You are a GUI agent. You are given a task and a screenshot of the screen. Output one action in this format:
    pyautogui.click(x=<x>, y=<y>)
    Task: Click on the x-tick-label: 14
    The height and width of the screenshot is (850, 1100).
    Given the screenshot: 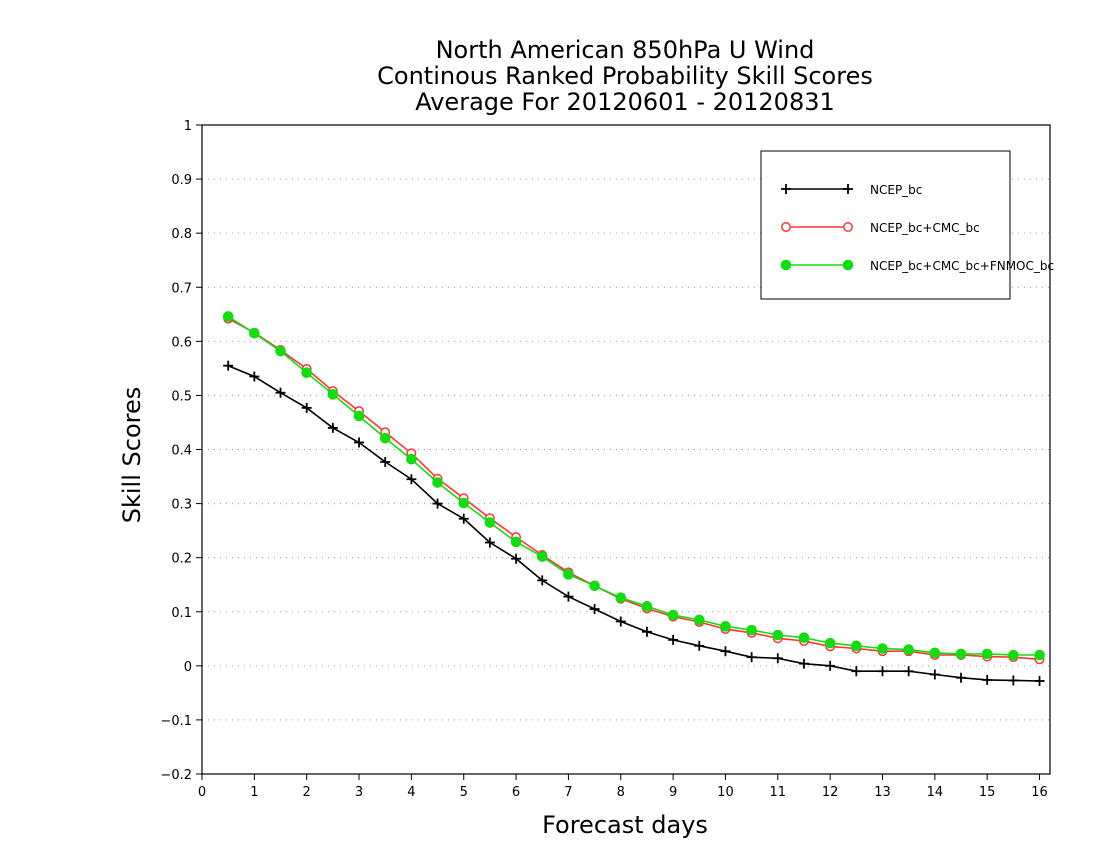 What is the action you would take?
    pyautogui.click(x=935, y=792)
    